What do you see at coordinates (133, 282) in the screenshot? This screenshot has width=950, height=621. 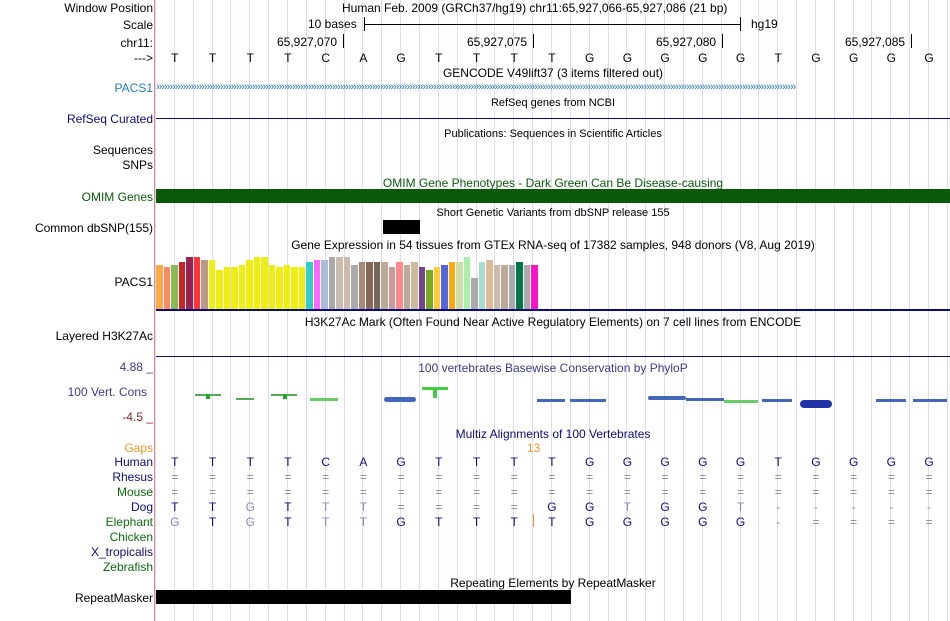 I see `gtex-label: PACS1` at bounding box center [133, 282].